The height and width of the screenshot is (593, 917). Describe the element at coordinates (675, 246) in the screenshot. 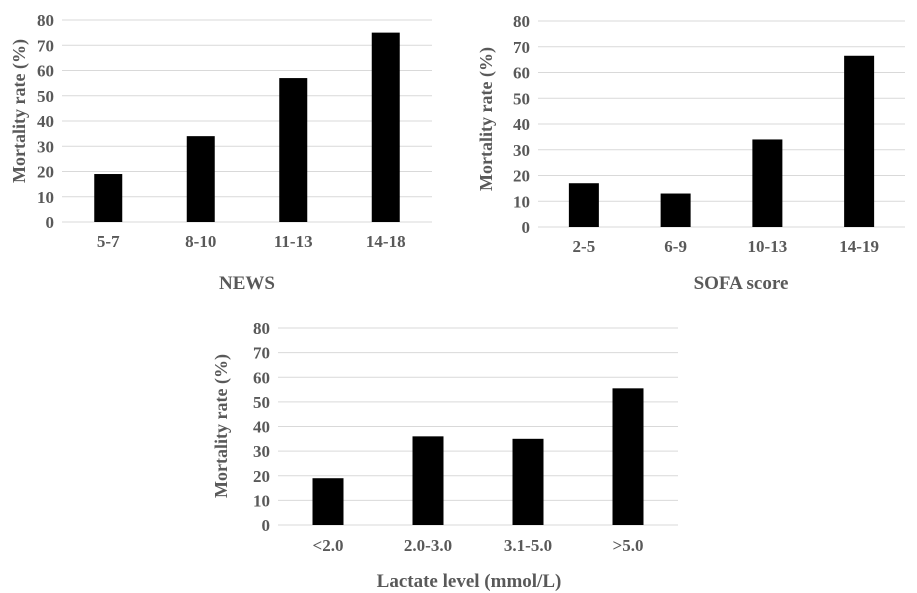

I see `x-tick-label: 6-9` at that location.